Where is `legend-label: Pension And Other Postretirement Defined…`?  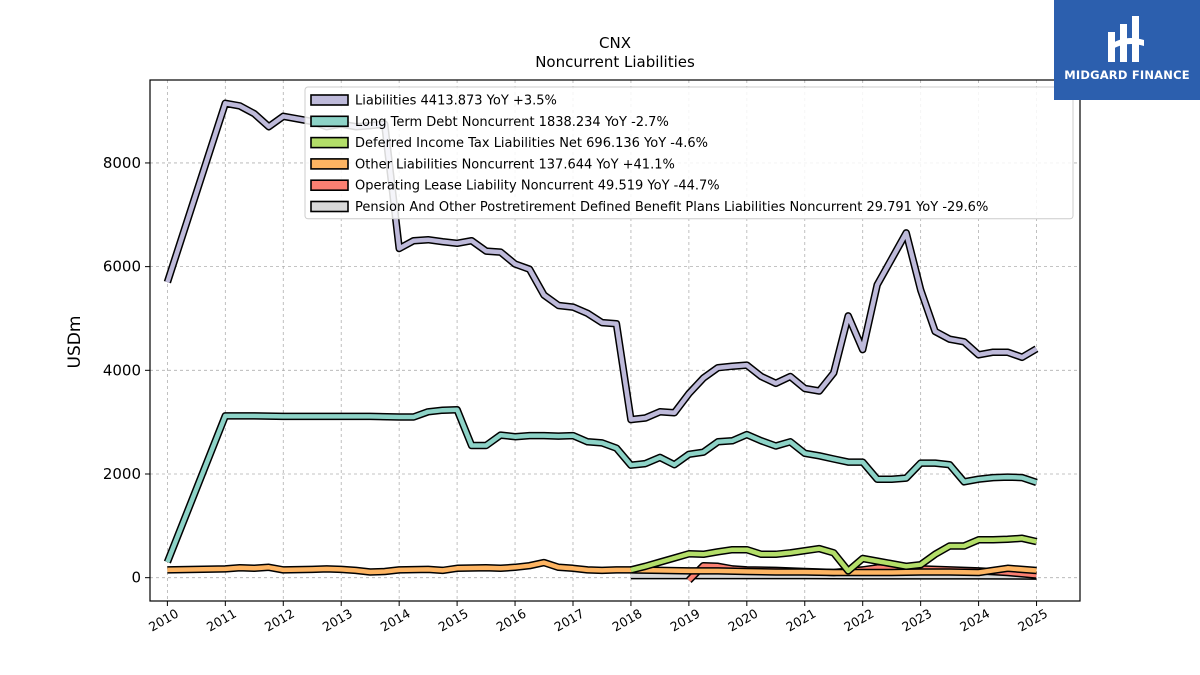
legend-label: Pension And Other Postretirement Defined… is located at coordinates (671, 207).